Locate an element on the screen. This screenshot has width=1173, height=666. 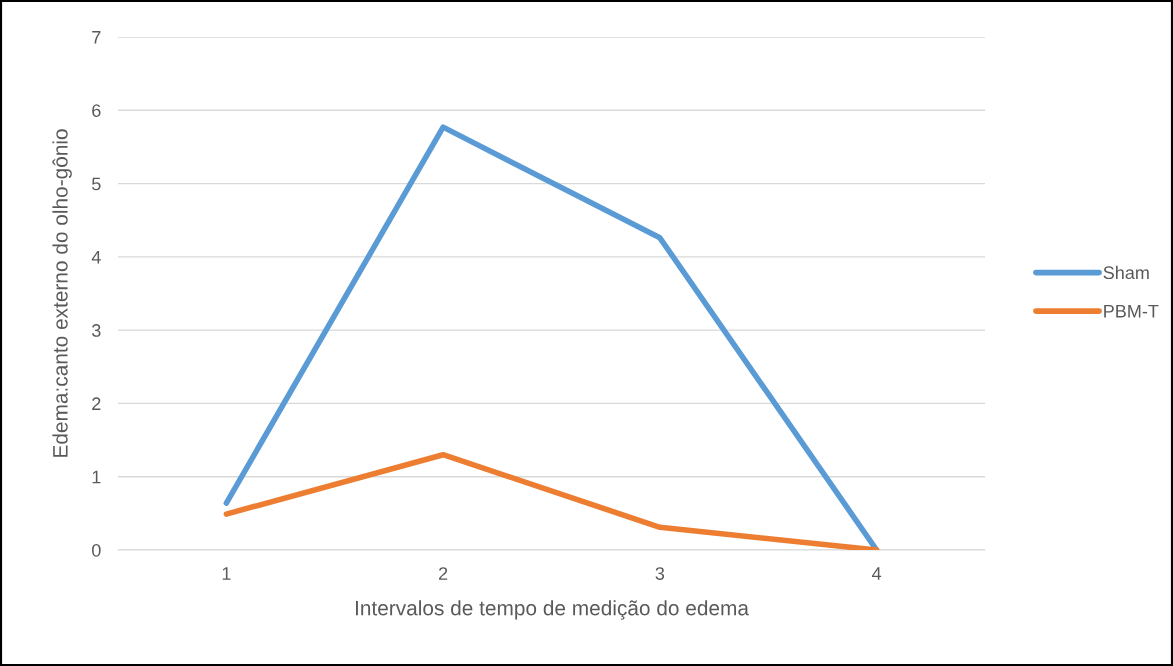
x-tick-label: 2 is located at coordinates (443, 573).